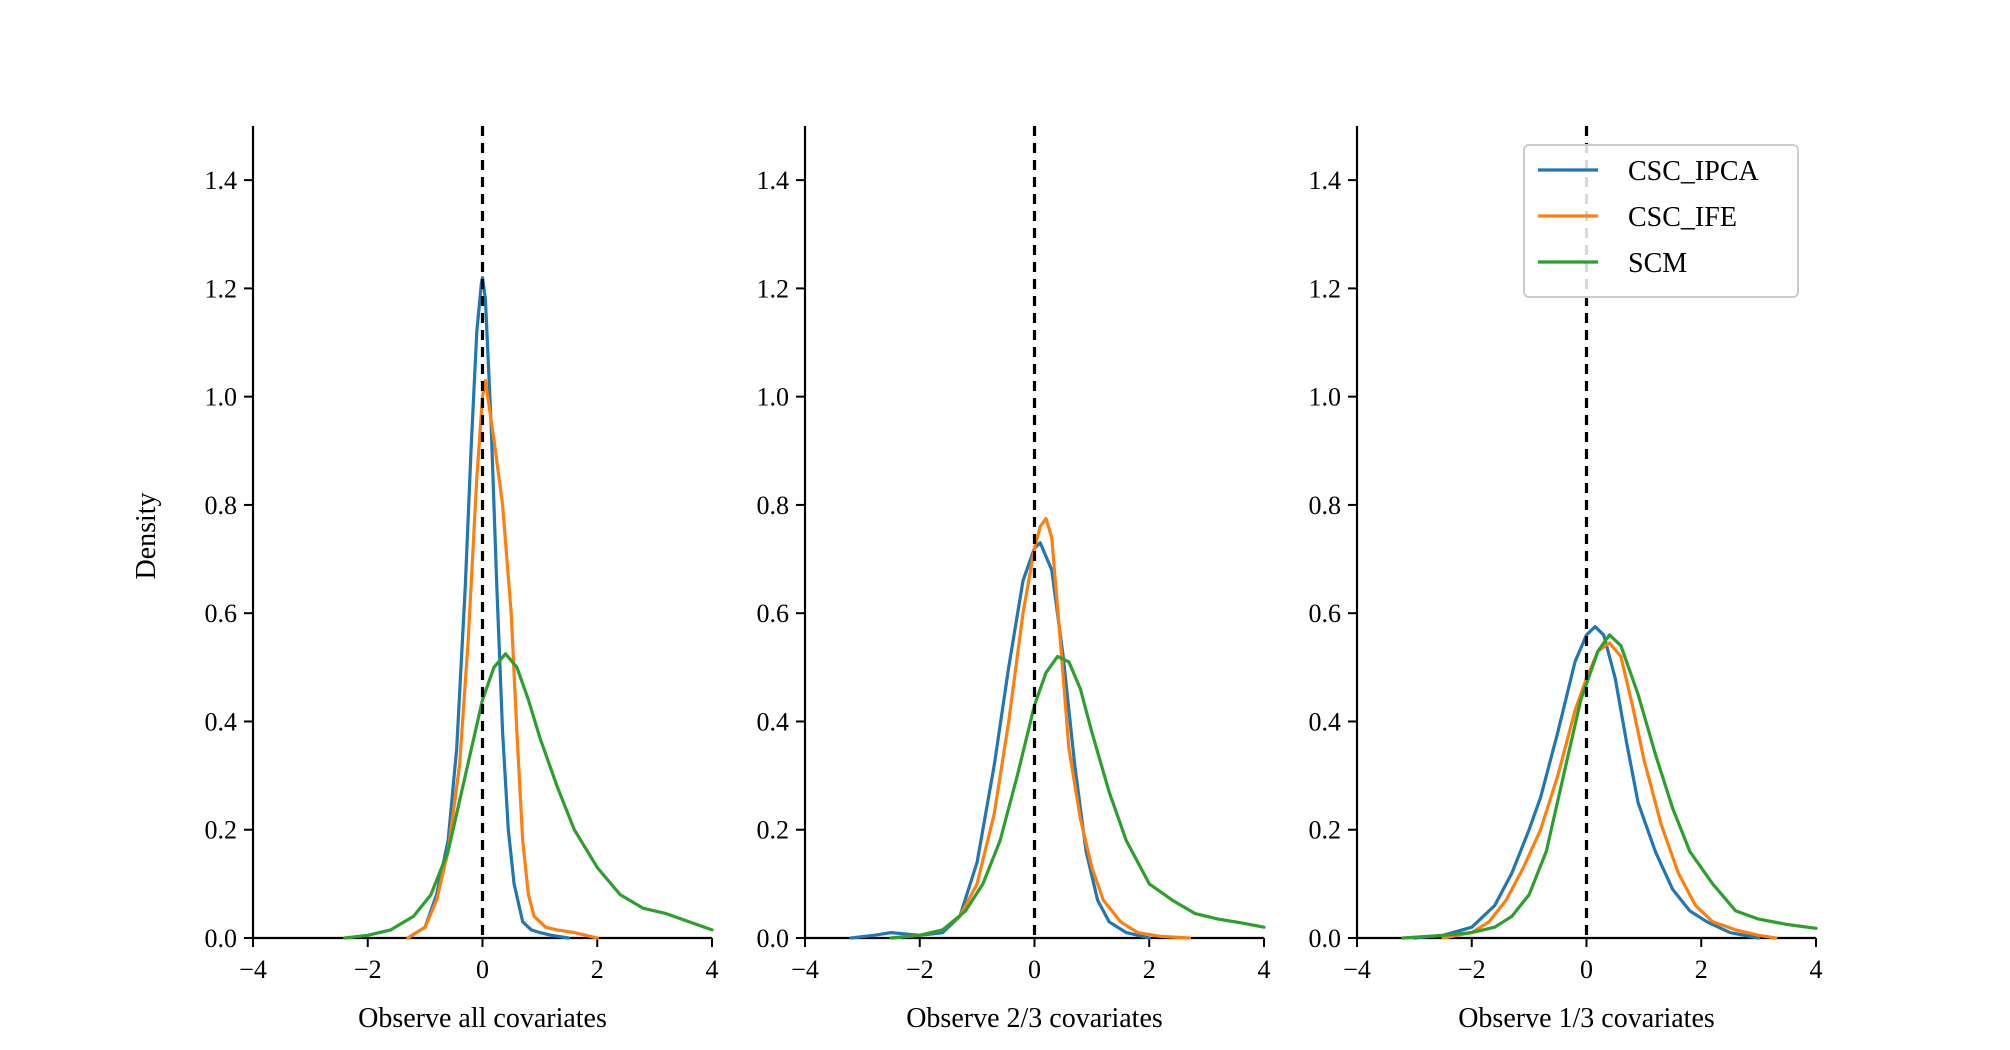  I want to click on legend-label-scm: SCM, so click(1657, 263).